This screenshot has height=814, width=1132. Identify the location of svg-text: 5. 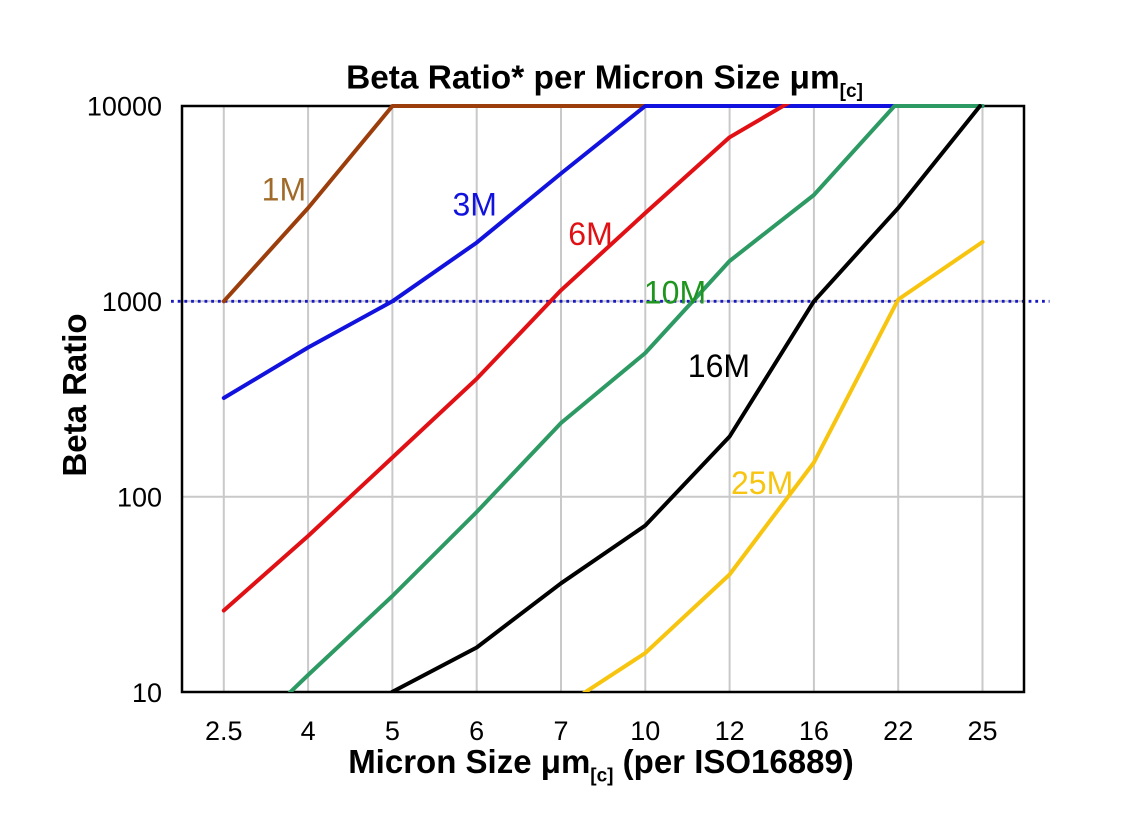
(392, 731).